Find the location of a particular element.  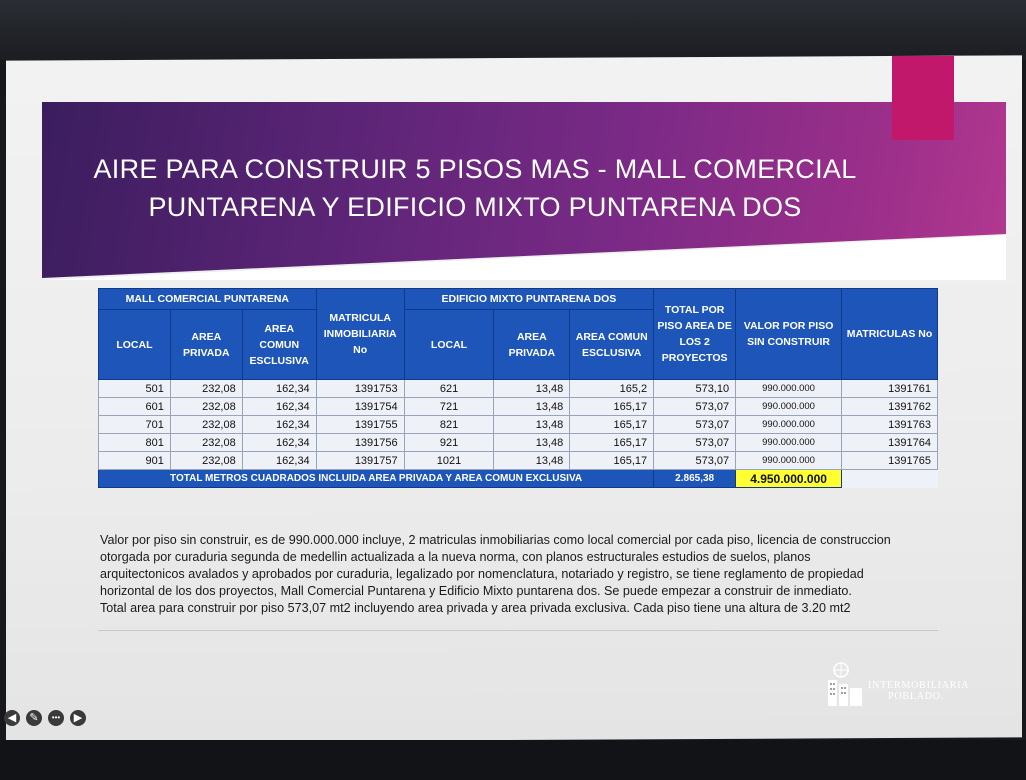

company-name: INTERMOBILIARIA POBLADO. is located at coordinates (918, 691).